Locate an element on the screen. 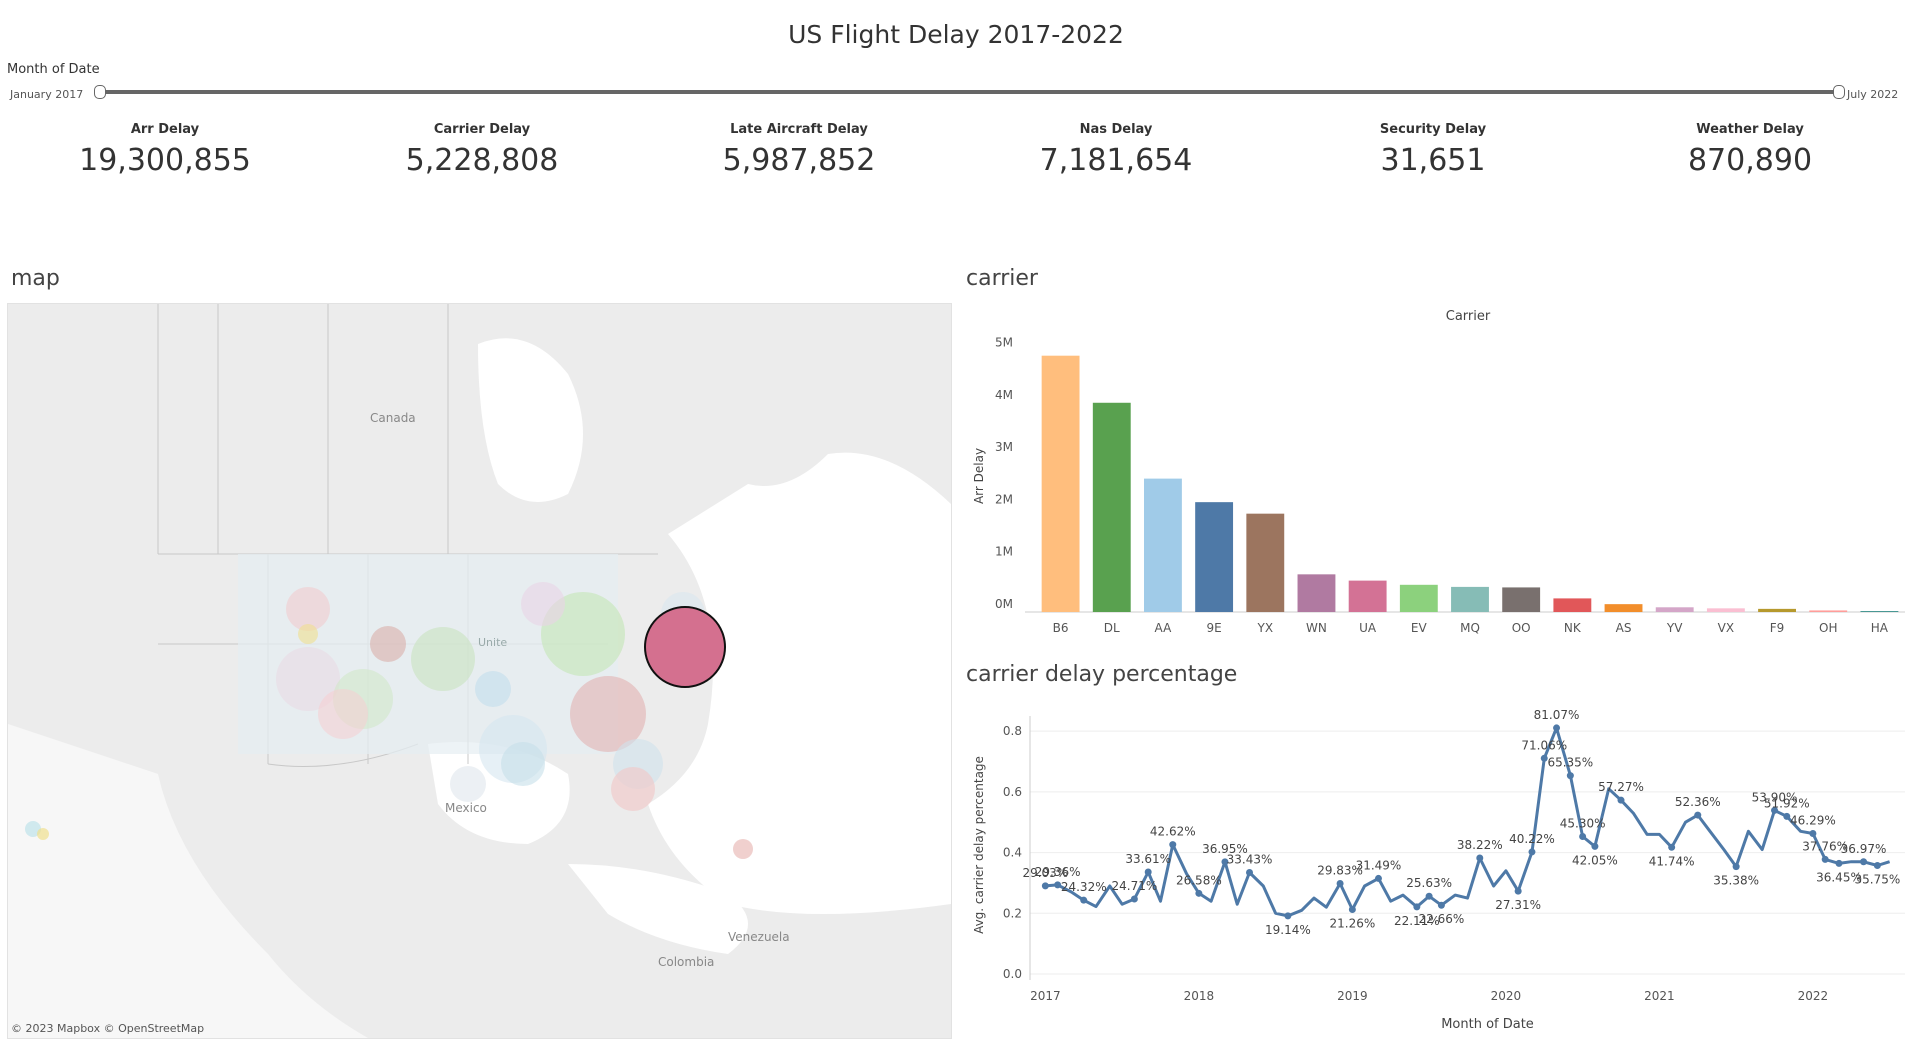  x-tick-label: B6 is located at coordinates (1061, 628).